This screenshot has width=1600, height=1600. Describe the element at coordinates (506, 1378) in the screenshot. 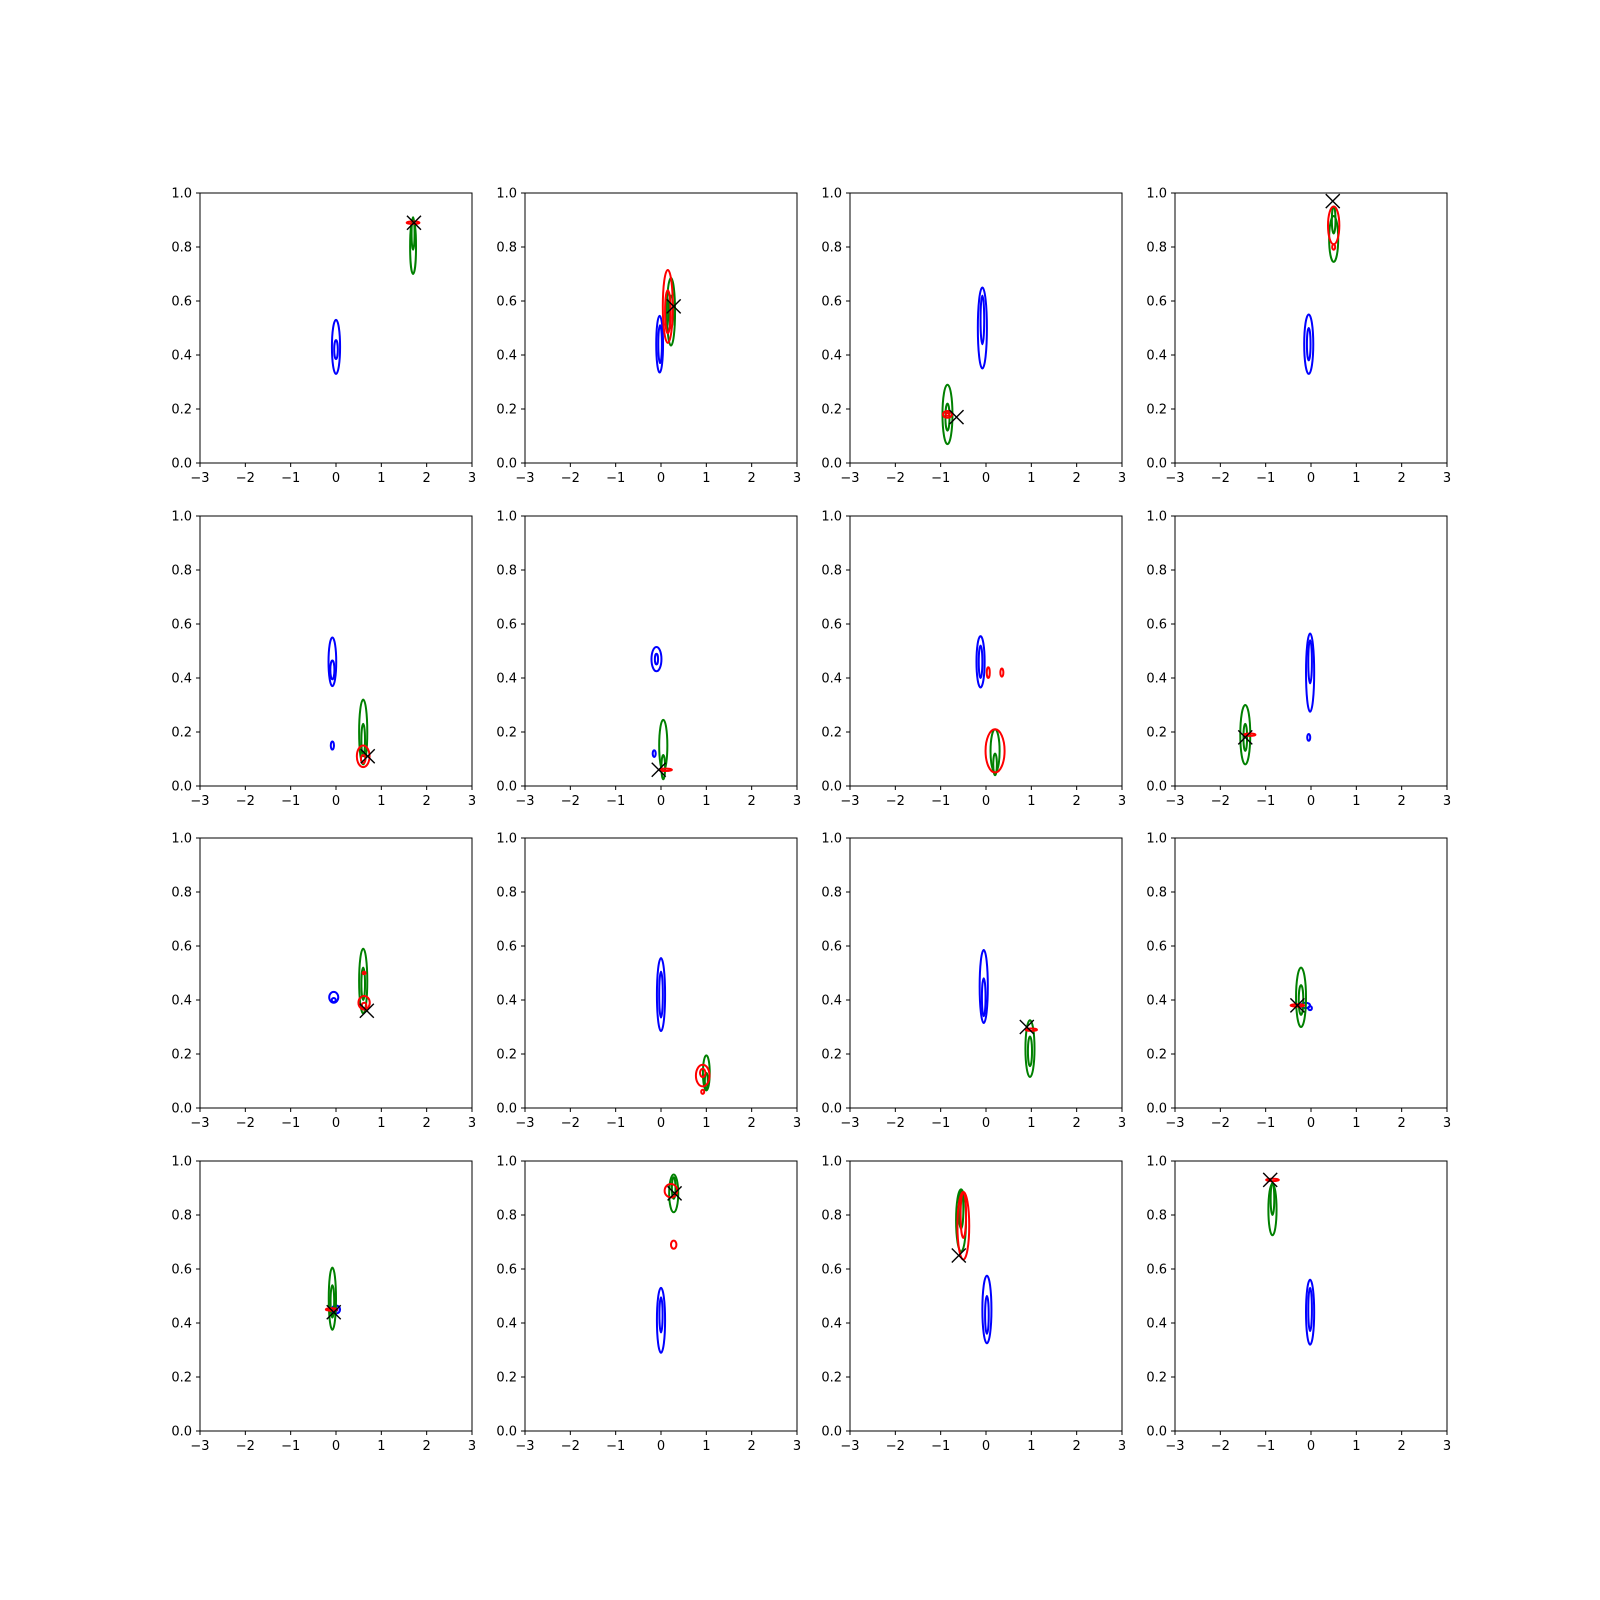

I see `y-tick-label: 0.2` at that location.